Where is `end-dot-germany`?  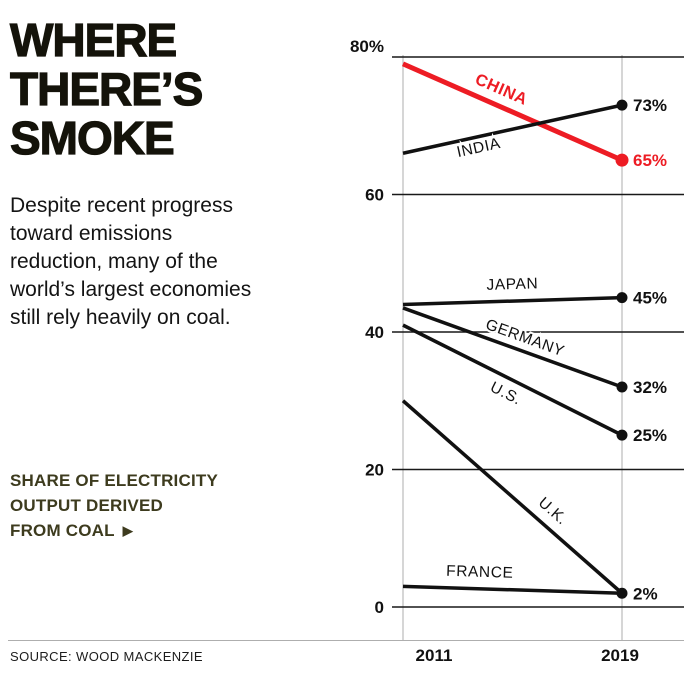
end-dot-germany is located at coordinates (622, 387).